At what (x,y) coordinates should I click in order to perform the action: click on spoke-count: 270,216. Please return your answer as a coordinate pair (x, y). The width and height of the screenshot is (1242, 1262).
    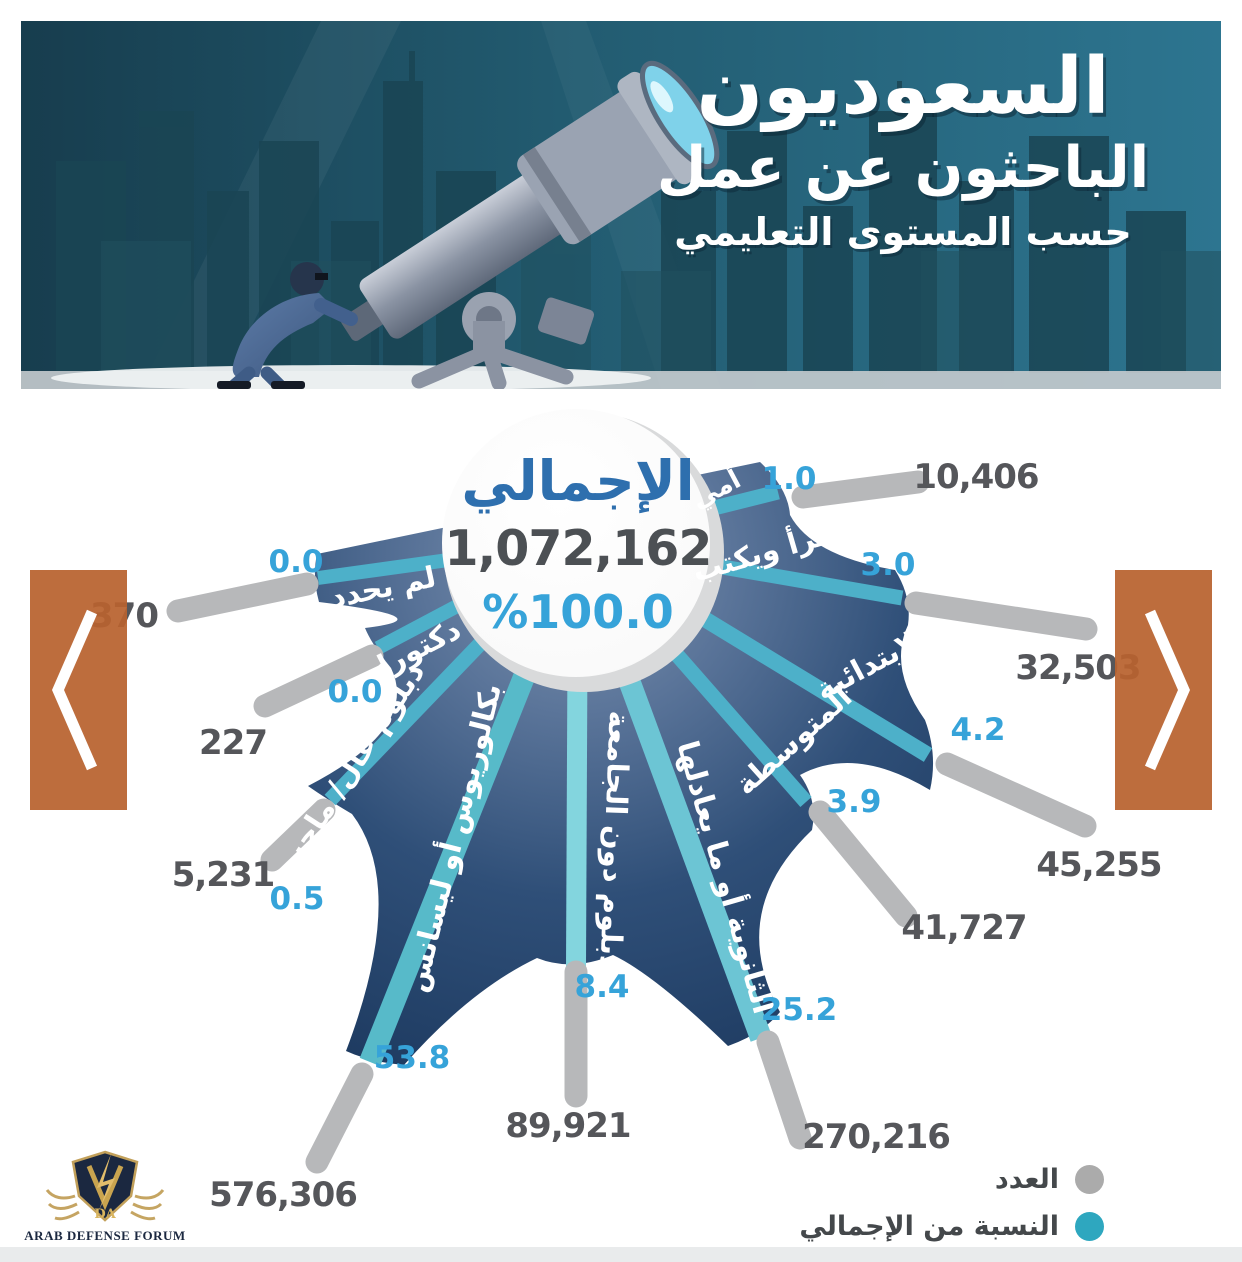
    Looking at the image, I should click on (876, 1137).